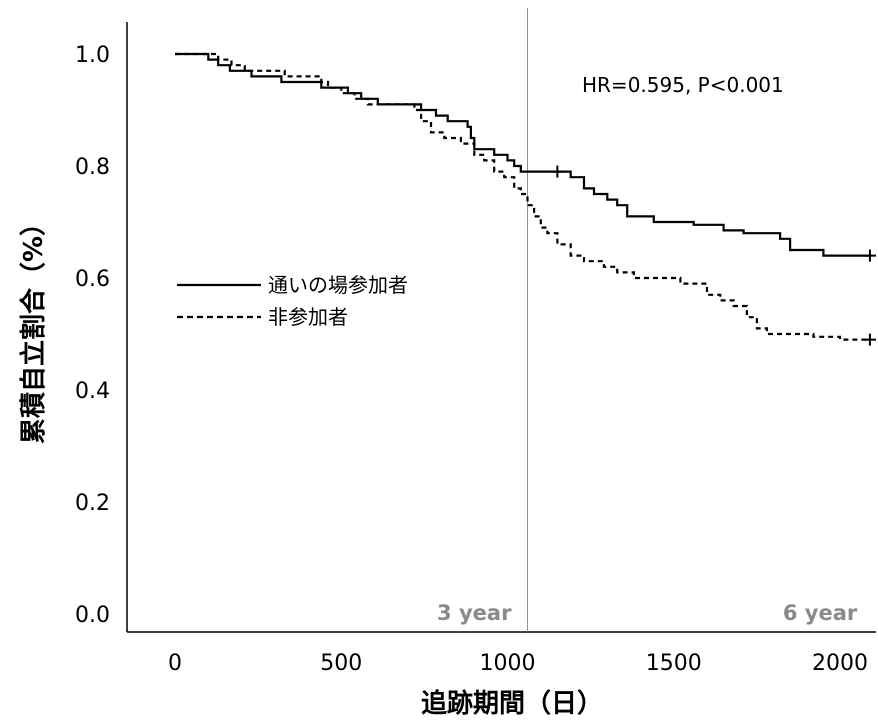 Image resolution: width=878 pixels, height=724 pixels. I want to click on x-tick-label: 0, so click(175, 663).